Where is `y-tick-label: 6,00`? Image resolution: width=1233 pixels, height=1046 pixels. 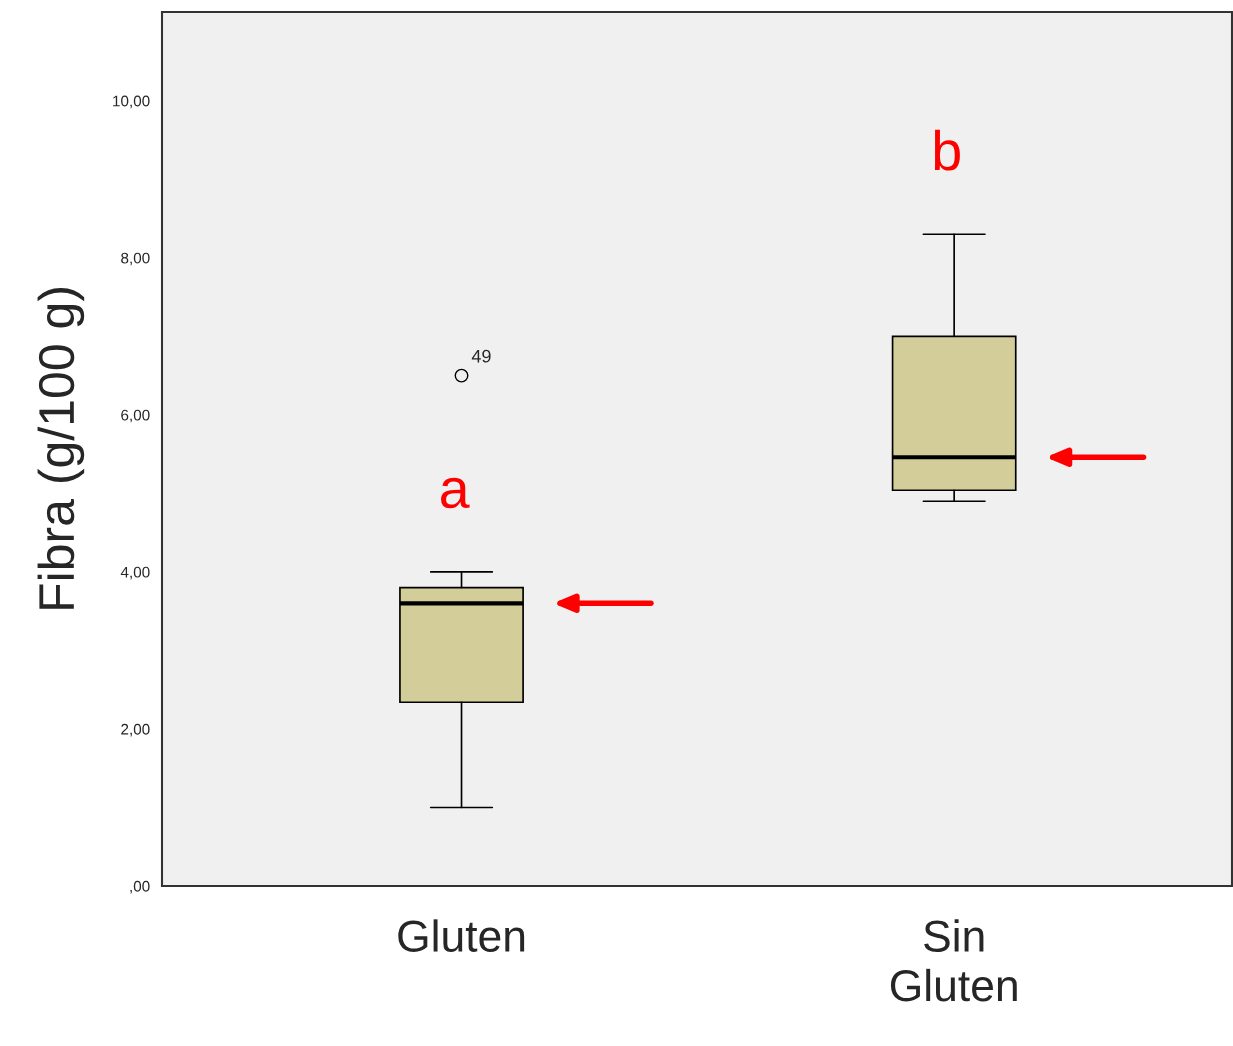 y-tick-label: 6,00 is located at coordinates (135, 416).